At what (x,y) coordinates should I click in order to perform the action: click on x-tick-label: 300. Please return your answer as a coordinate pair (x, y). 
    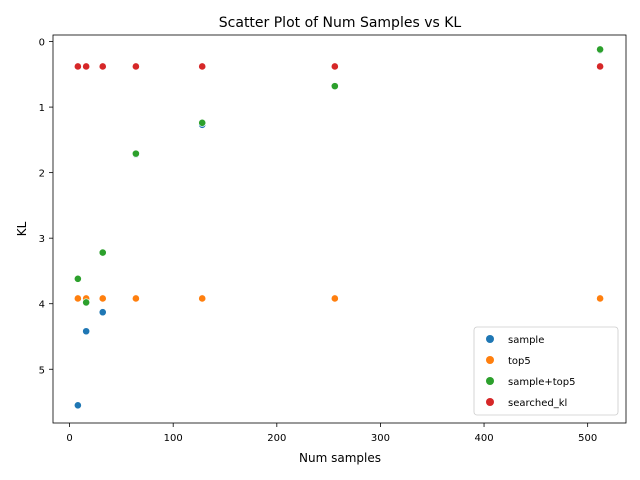
    Looking at the image, I should click on (380, 438).